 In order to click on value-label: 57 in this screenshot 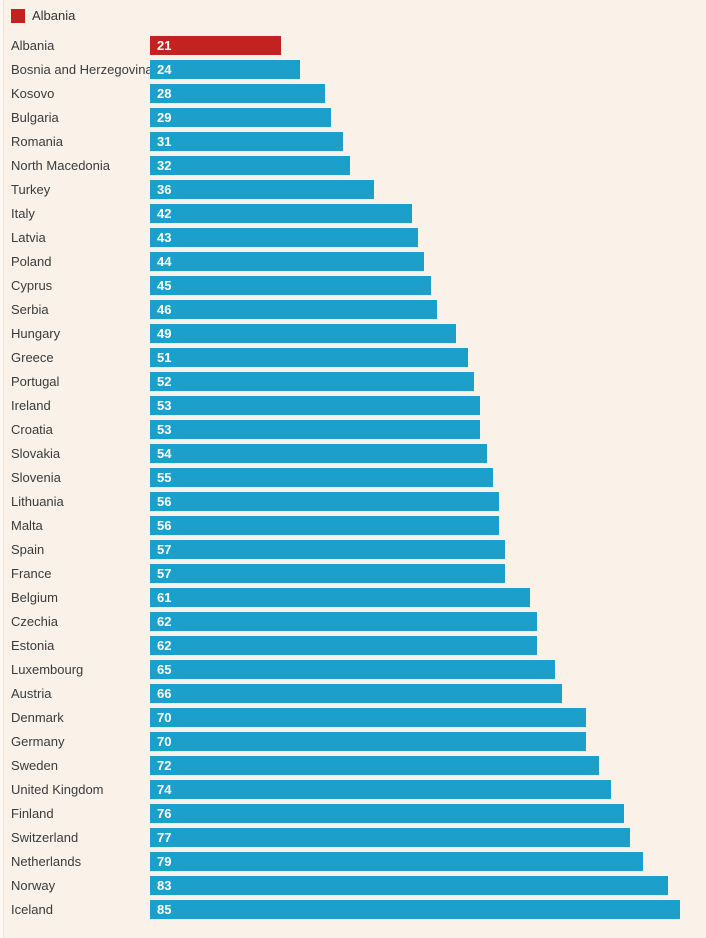, I will do `click(164, 549)`.